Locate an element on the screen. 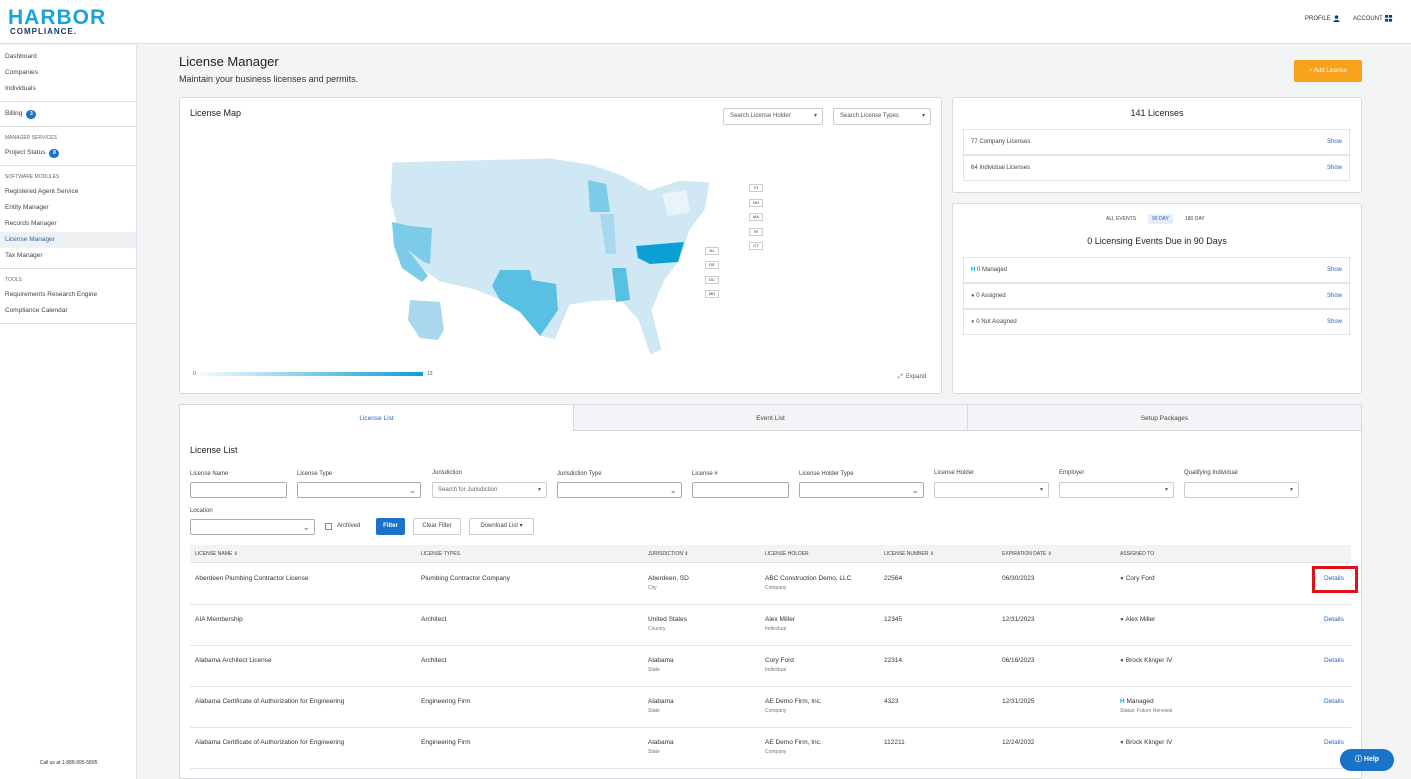 The image size is (1411, 779). location-select: ⌄ is located at coordinates (252, 527).